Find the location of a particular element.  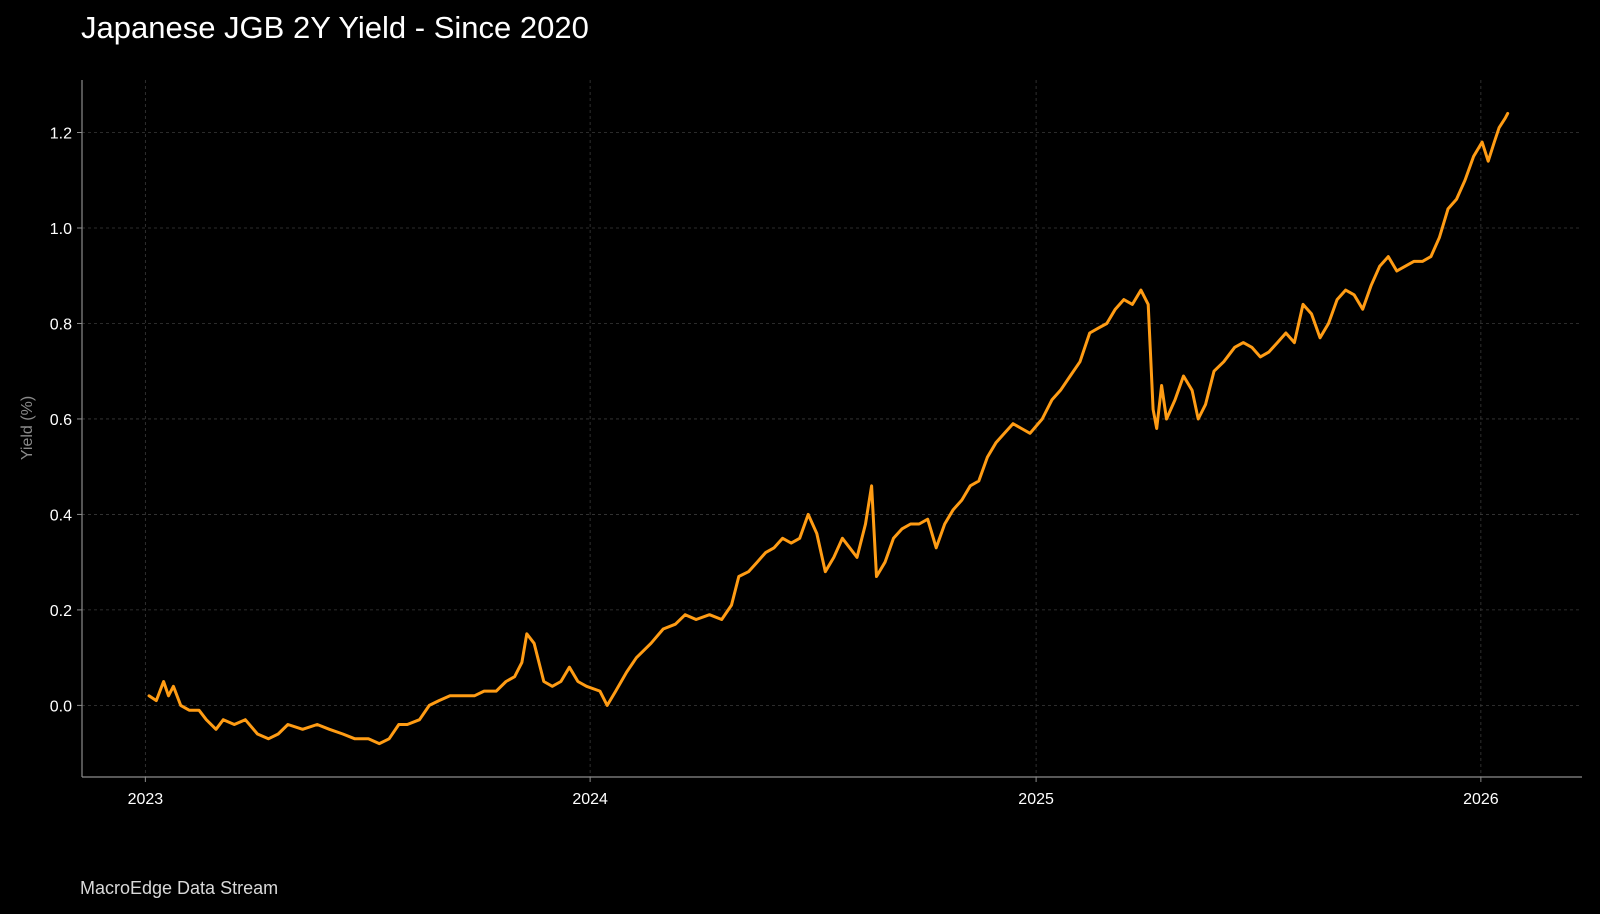

y-tick-label: 1.2 is located at coordinates (61, 134).